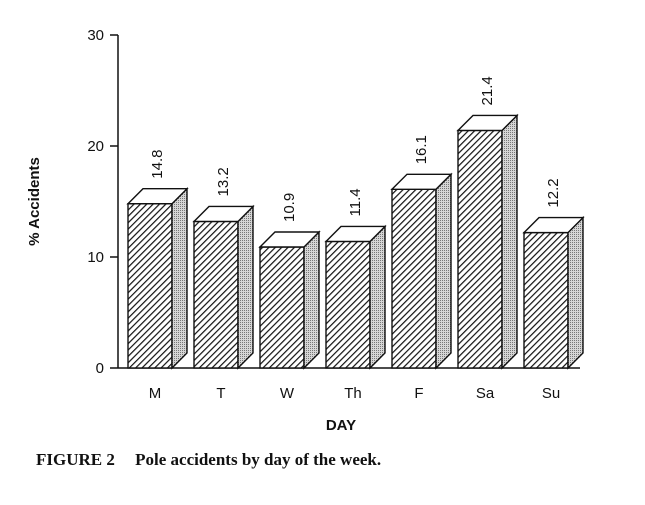 The image size is (645, 505). What do you see at coordinates (353, 393) in the screenshot?
I see `x-tick-label: Th` at bounding box center [353, 393].